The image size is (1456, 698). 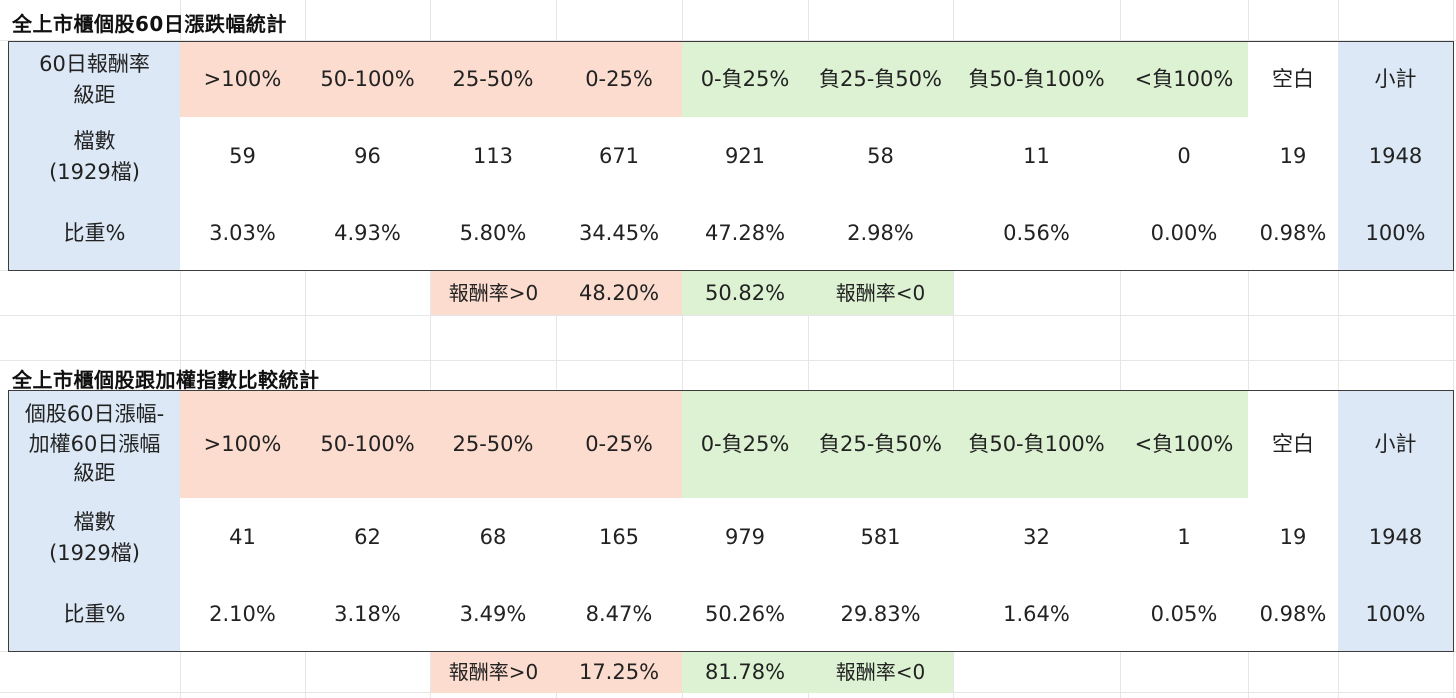 I want to click on table-2-col-header: <負100%, so click(x=1184, y=444).